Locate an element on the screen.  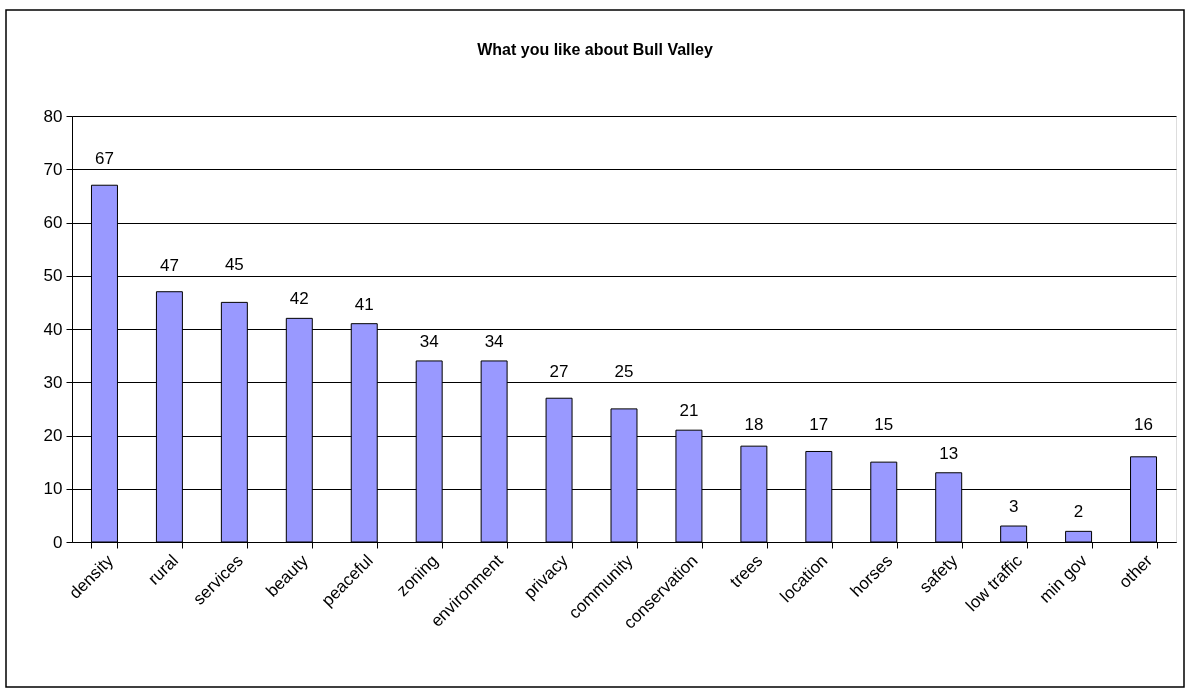
x-tick-label: min gov is located at coordinates (1063, 578).